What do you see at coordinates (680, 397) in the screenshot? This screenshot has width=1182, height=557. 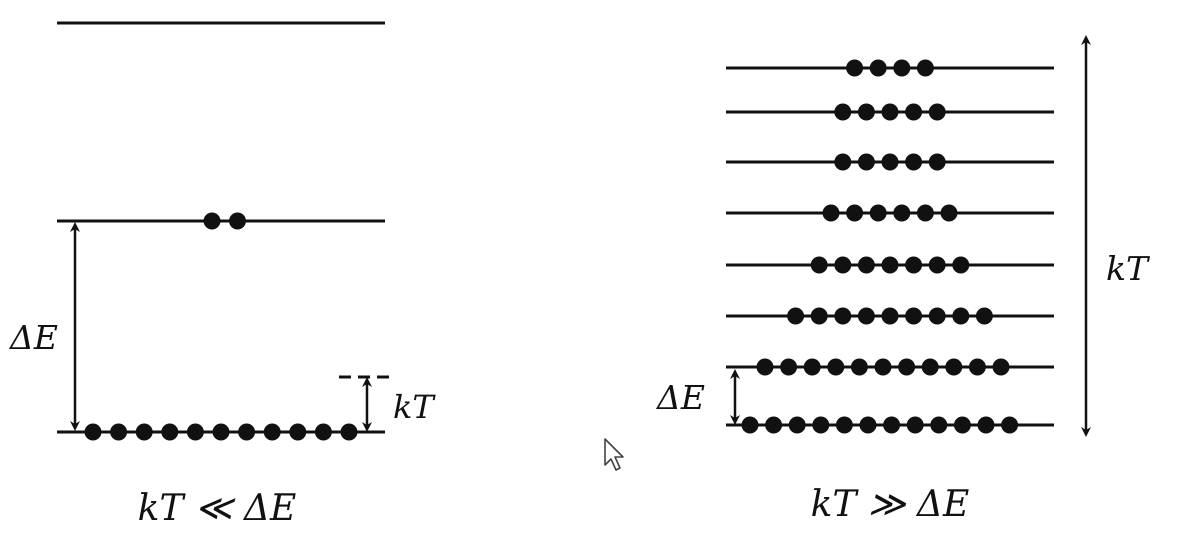 I see `right-delta-e-label: ΔE` at bounding box center [680, 397].